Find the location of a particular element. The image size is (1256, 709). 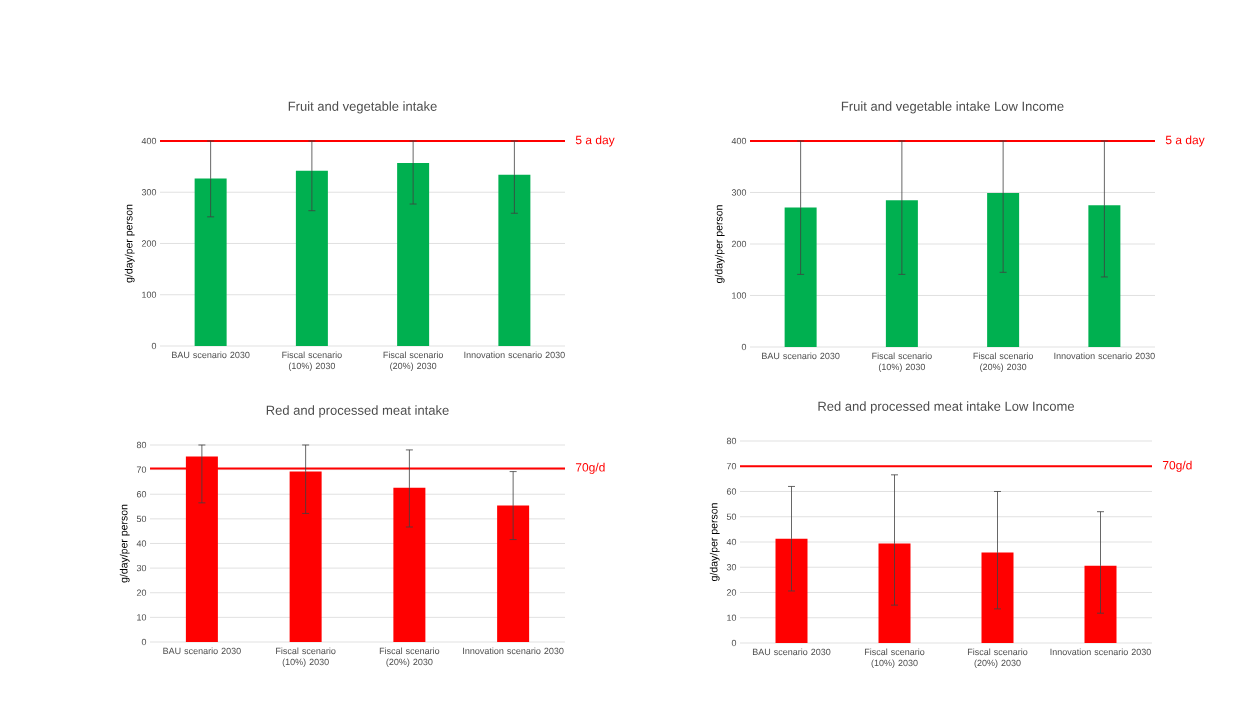

chart-title: Fruit and vegetable intake Low Income is located at coordinates (952, 107).